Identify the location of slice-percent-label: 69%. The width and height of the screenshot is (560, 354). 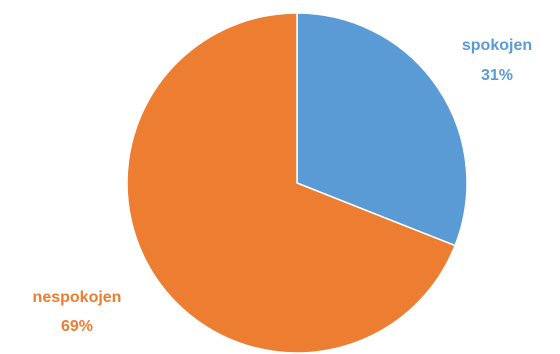
(77, 326).